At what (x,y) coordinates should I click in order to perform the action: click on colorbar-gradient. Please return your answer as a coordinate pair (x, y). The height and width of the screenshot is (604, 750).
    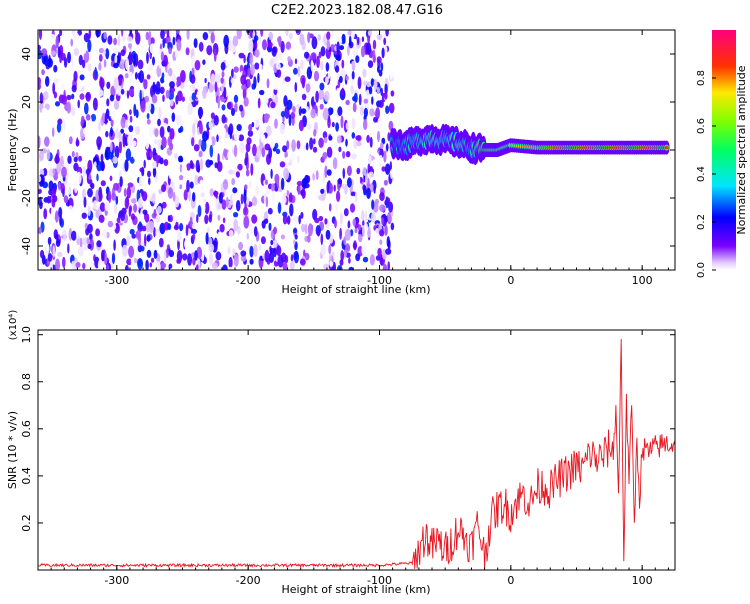
    Looking at the image, I should click on (724, 150).